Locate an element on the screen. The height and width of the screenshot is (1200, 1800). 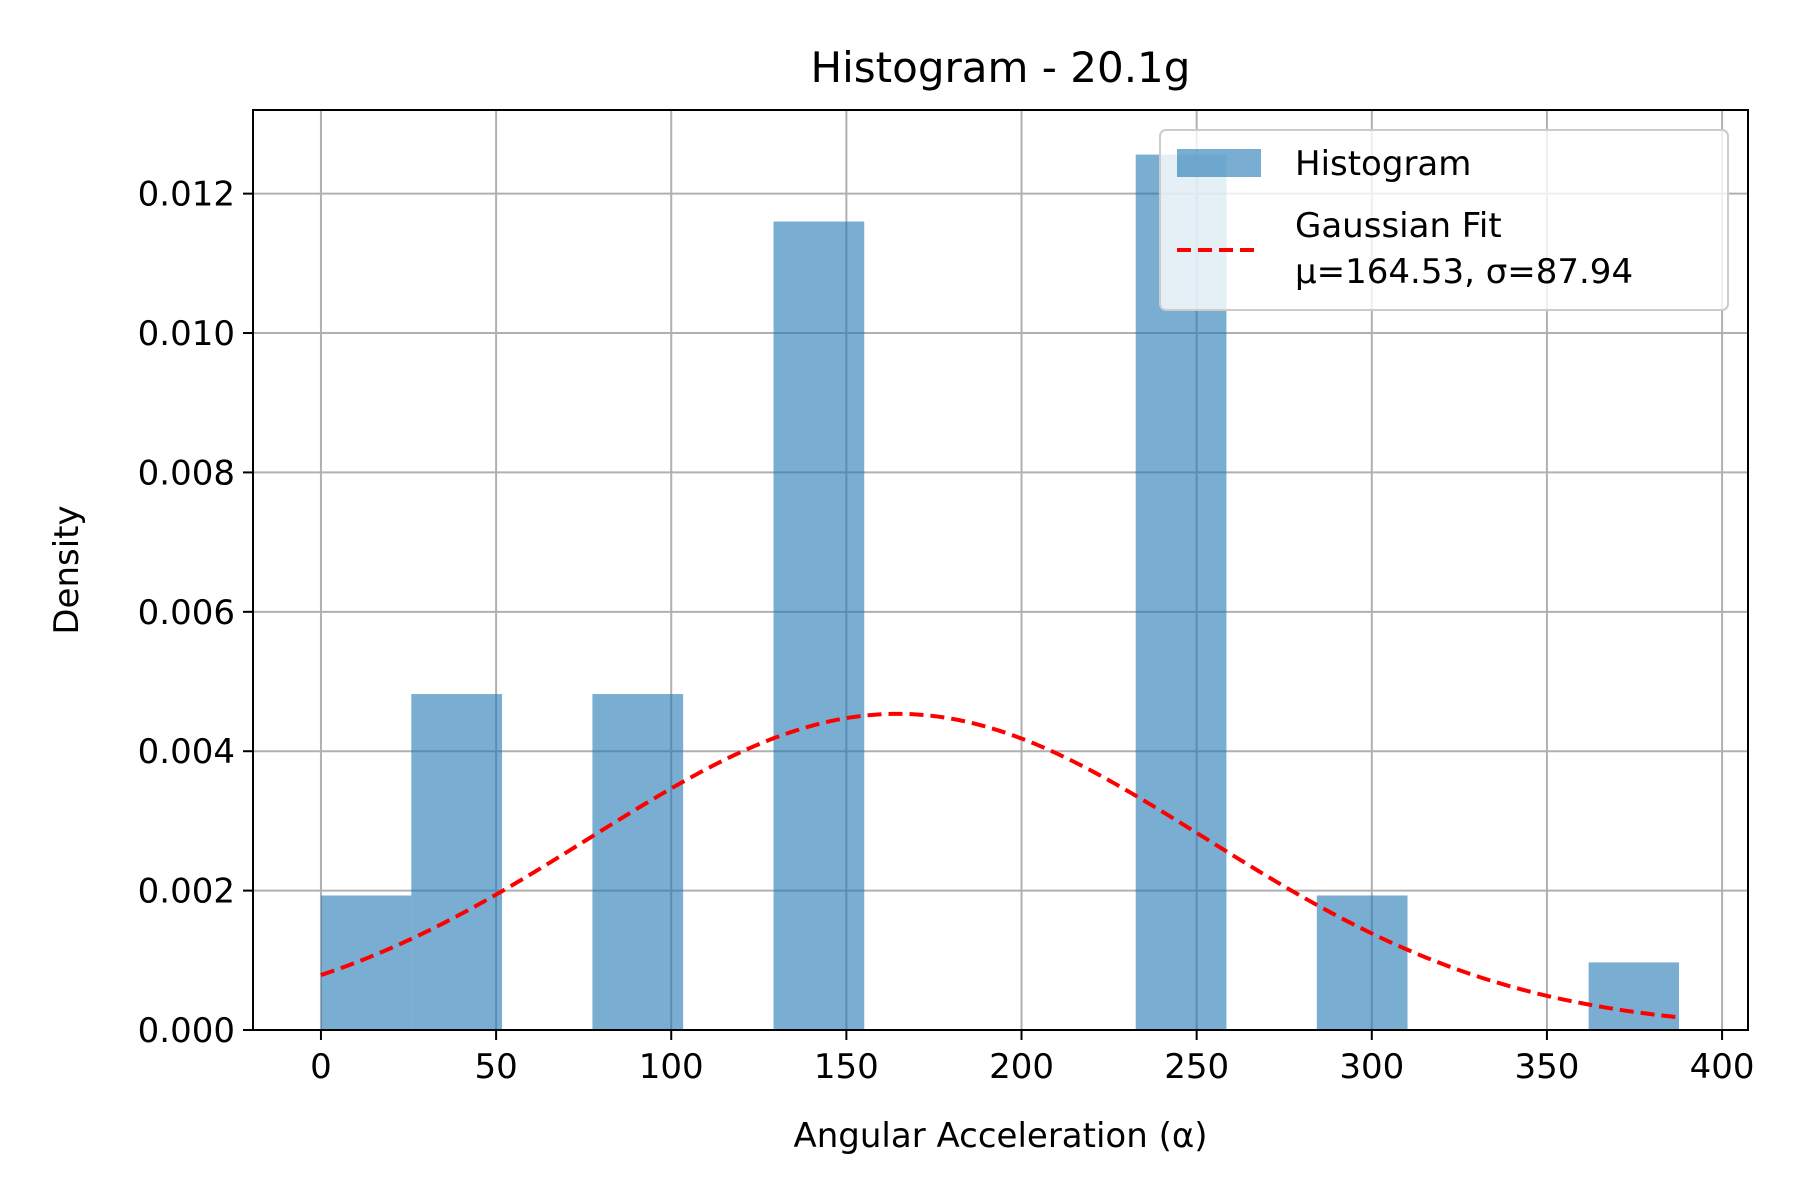
y-axis: 0.000 0.002 0.004 0.006 0.008 0.010 0.012 is located at coordinates (195, 613).